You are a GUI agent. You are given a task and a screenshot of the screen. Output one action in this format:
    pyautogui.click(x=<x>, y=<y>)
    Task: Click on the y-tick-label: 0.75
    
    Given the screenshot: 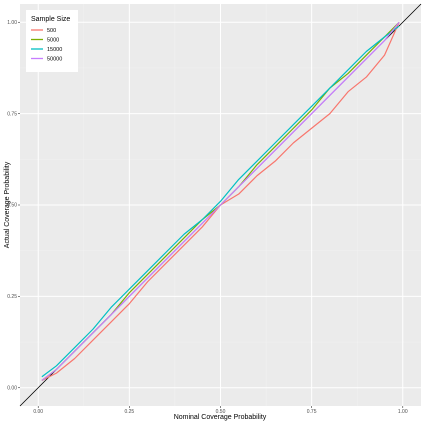 What is the action you would take?
    pyautogui.click(x=12, y=114)
    